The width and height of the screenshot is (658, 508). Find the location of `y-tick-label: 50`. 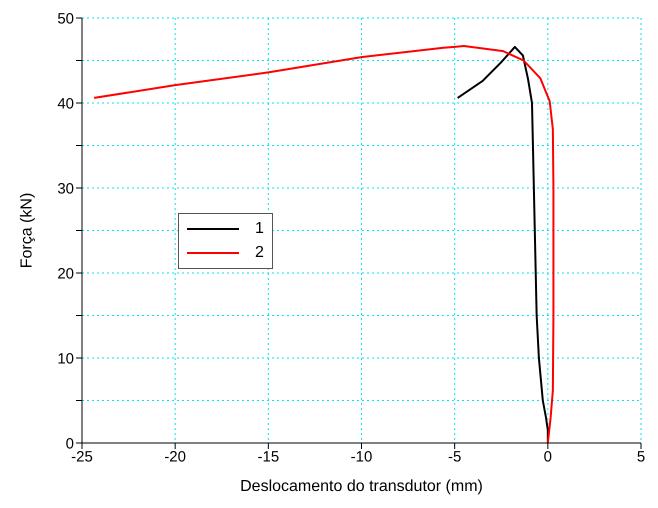

y-tick-label: 50 is located at coordinates (65, 19).